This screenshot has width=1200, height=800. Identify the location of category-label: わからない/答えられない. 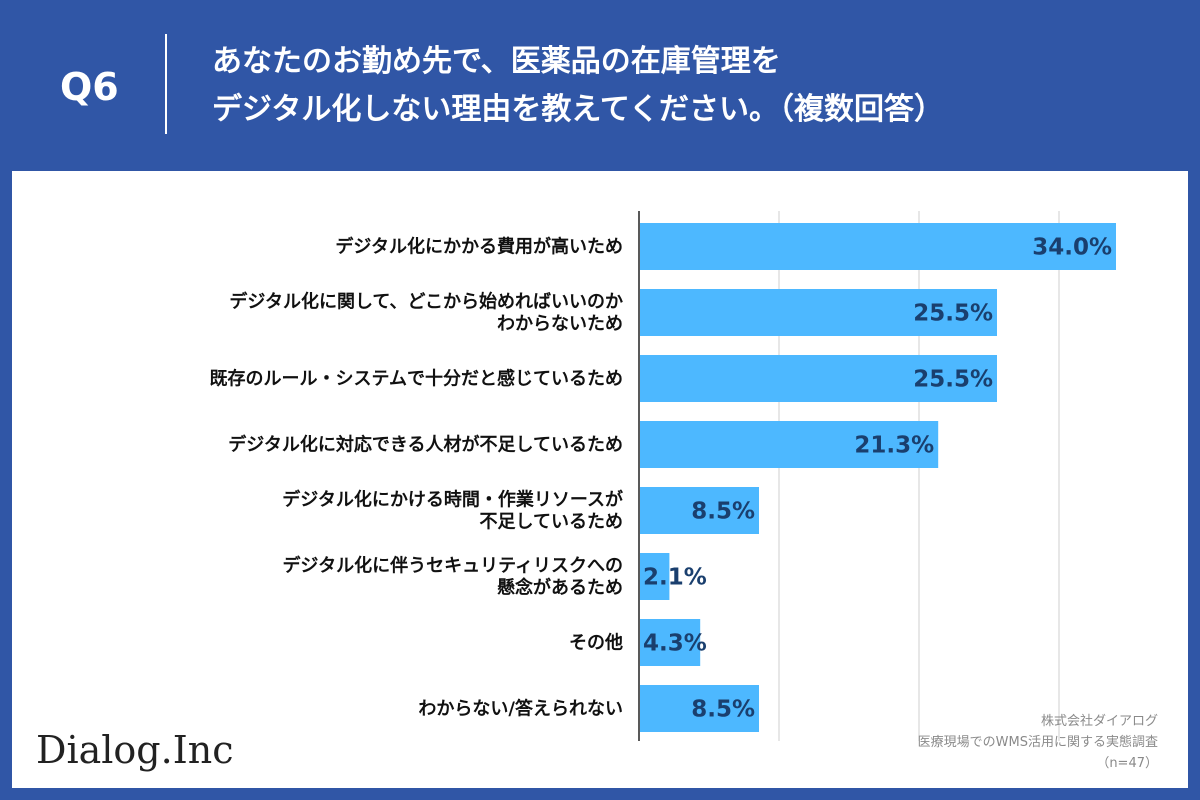
(520, 709).